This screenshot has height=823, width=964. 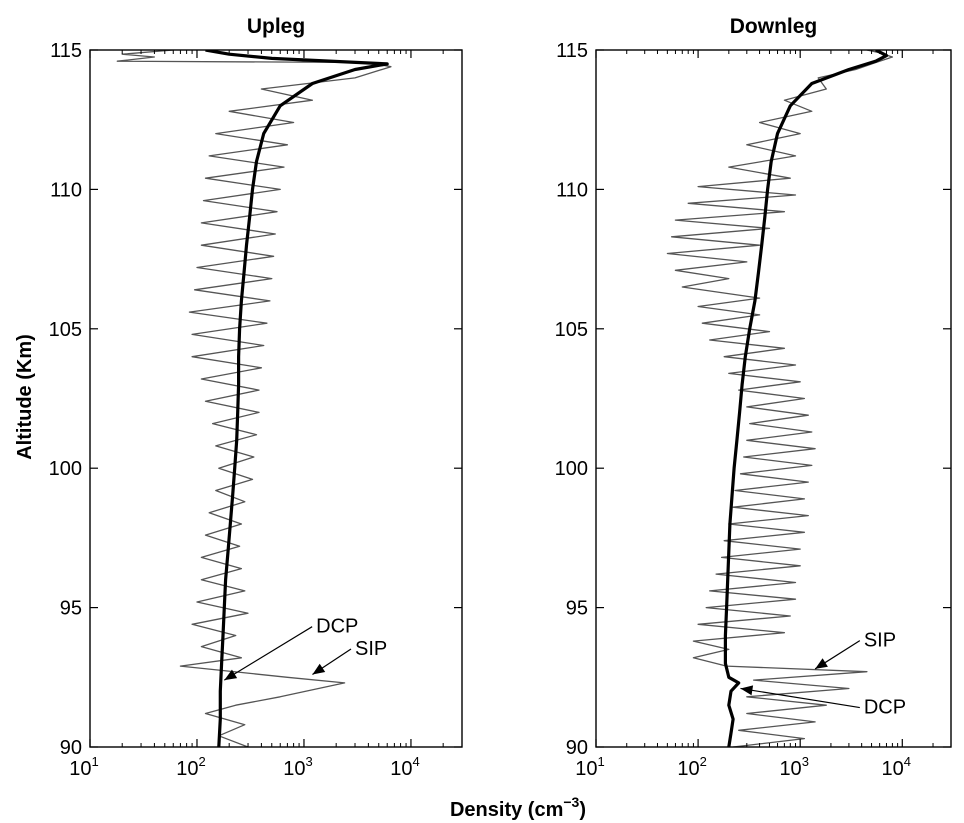 I want to click on x-axis-label-close: ), so click(x=582, y=810).